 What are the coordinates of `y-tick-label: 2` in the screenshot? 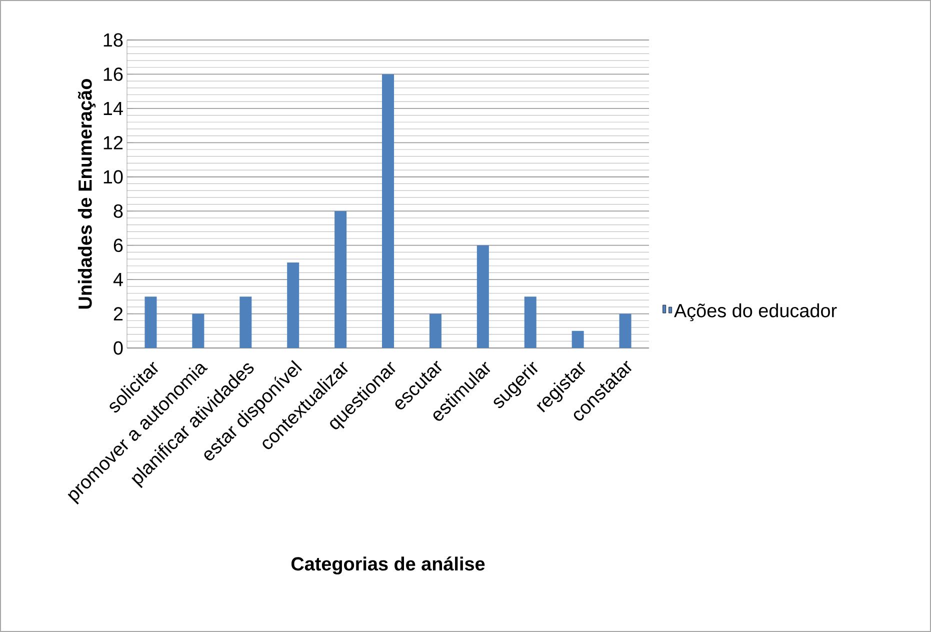 It's located at (118, 313).